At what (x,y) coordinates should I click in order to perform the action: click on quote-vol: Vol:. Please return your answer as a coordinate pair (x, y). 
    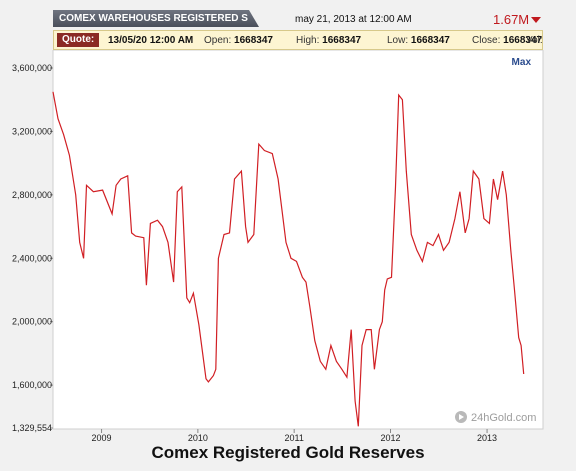
    Looking at the image, I should click on (534, 40).